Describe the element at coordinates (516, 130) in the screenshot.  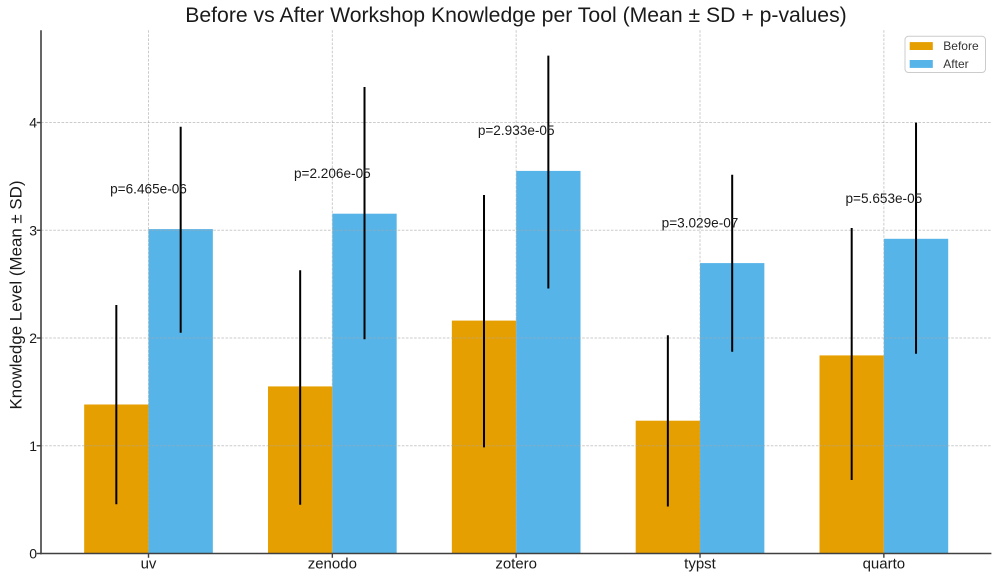
I see `svg-text: p=2.933e-05` at that location.